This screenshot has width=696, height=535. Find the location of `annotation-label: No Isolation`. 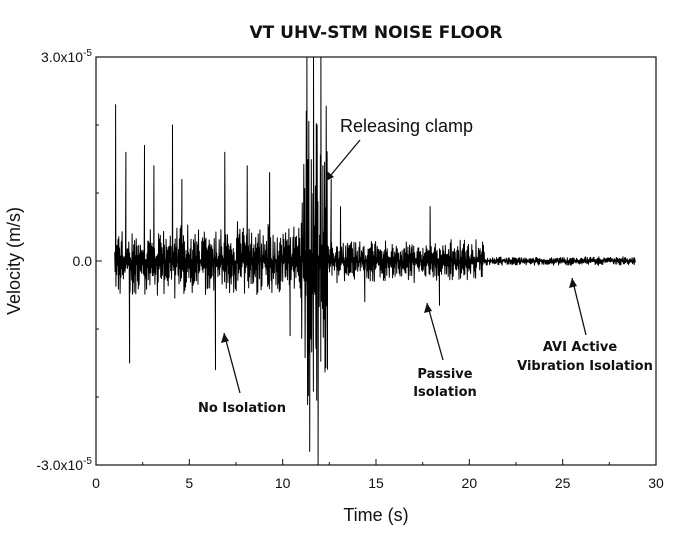

annotation-label: No Isolation is located at coordinates (242, 408).